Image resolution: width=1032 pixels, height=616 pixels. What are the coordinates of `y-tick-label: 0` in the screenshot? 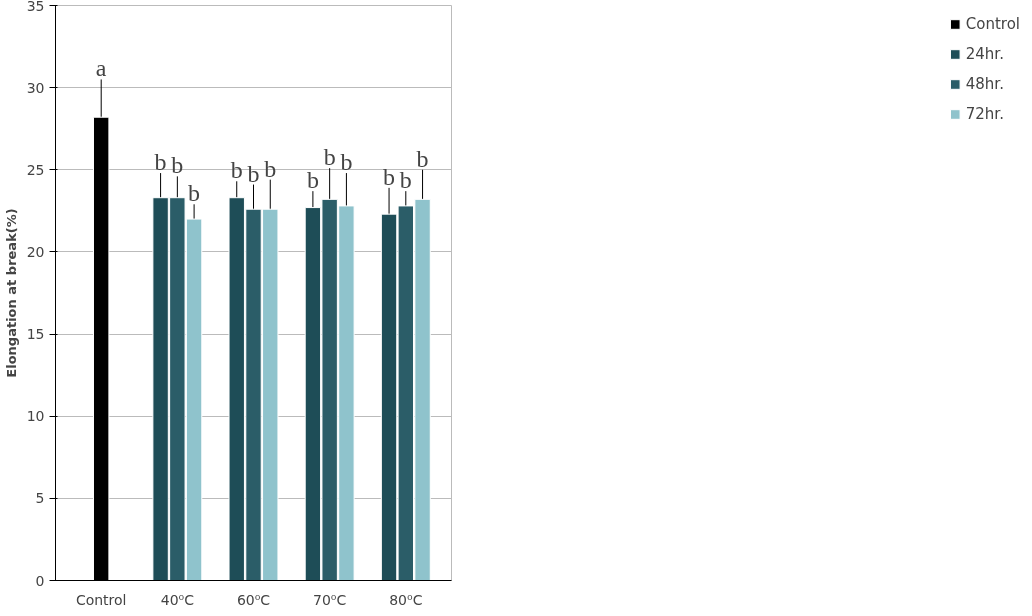 It's located at (40, 580).